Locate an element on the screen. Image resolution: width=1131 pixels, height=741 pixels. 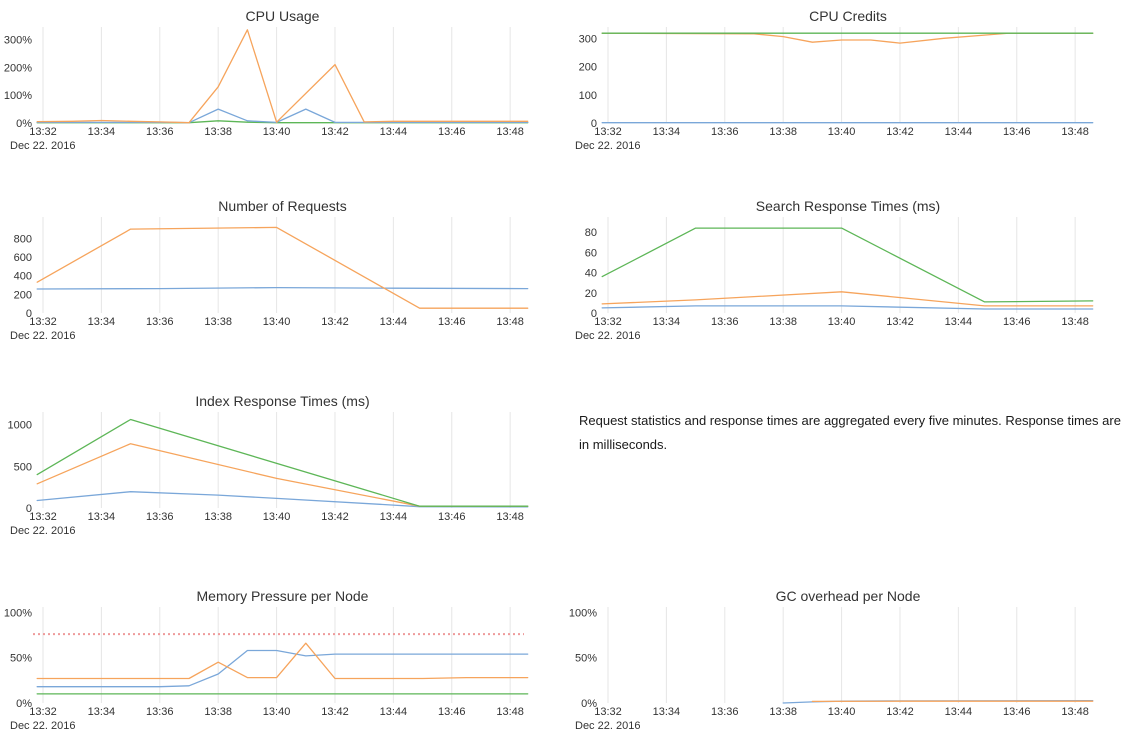
chart-title-search-response-times: Search Response Times (ms) is located at coordinates (848, 206).